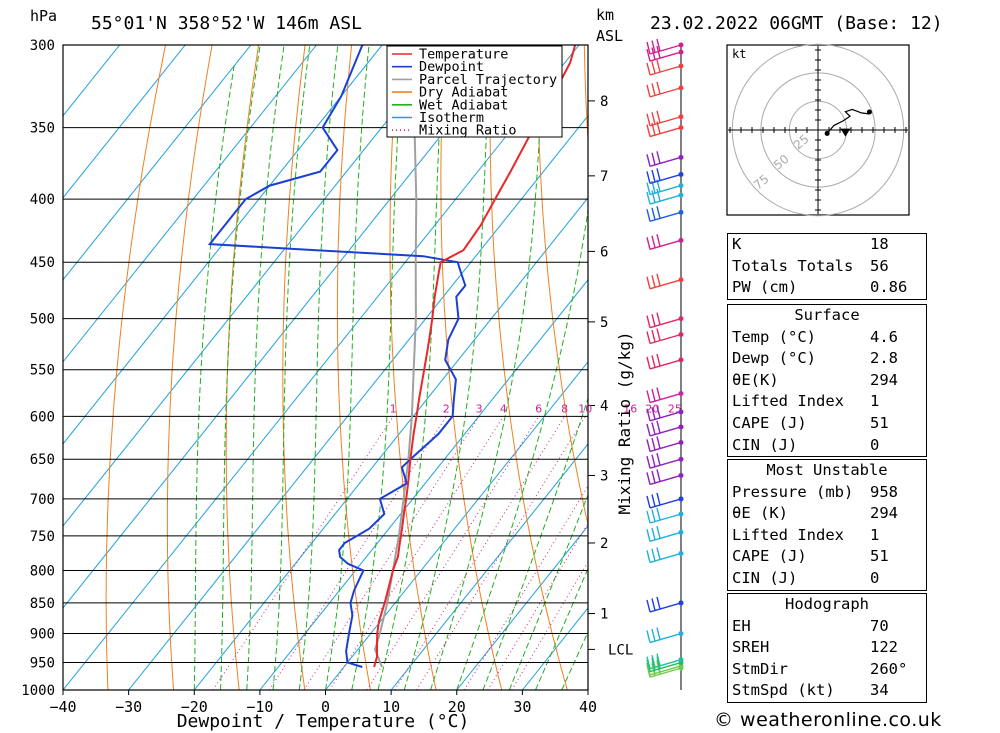  What do you see at coordinates (522, 707) in the screenshot?
I see `temperature-tick-label: 30` at bounding box center [522, 707].